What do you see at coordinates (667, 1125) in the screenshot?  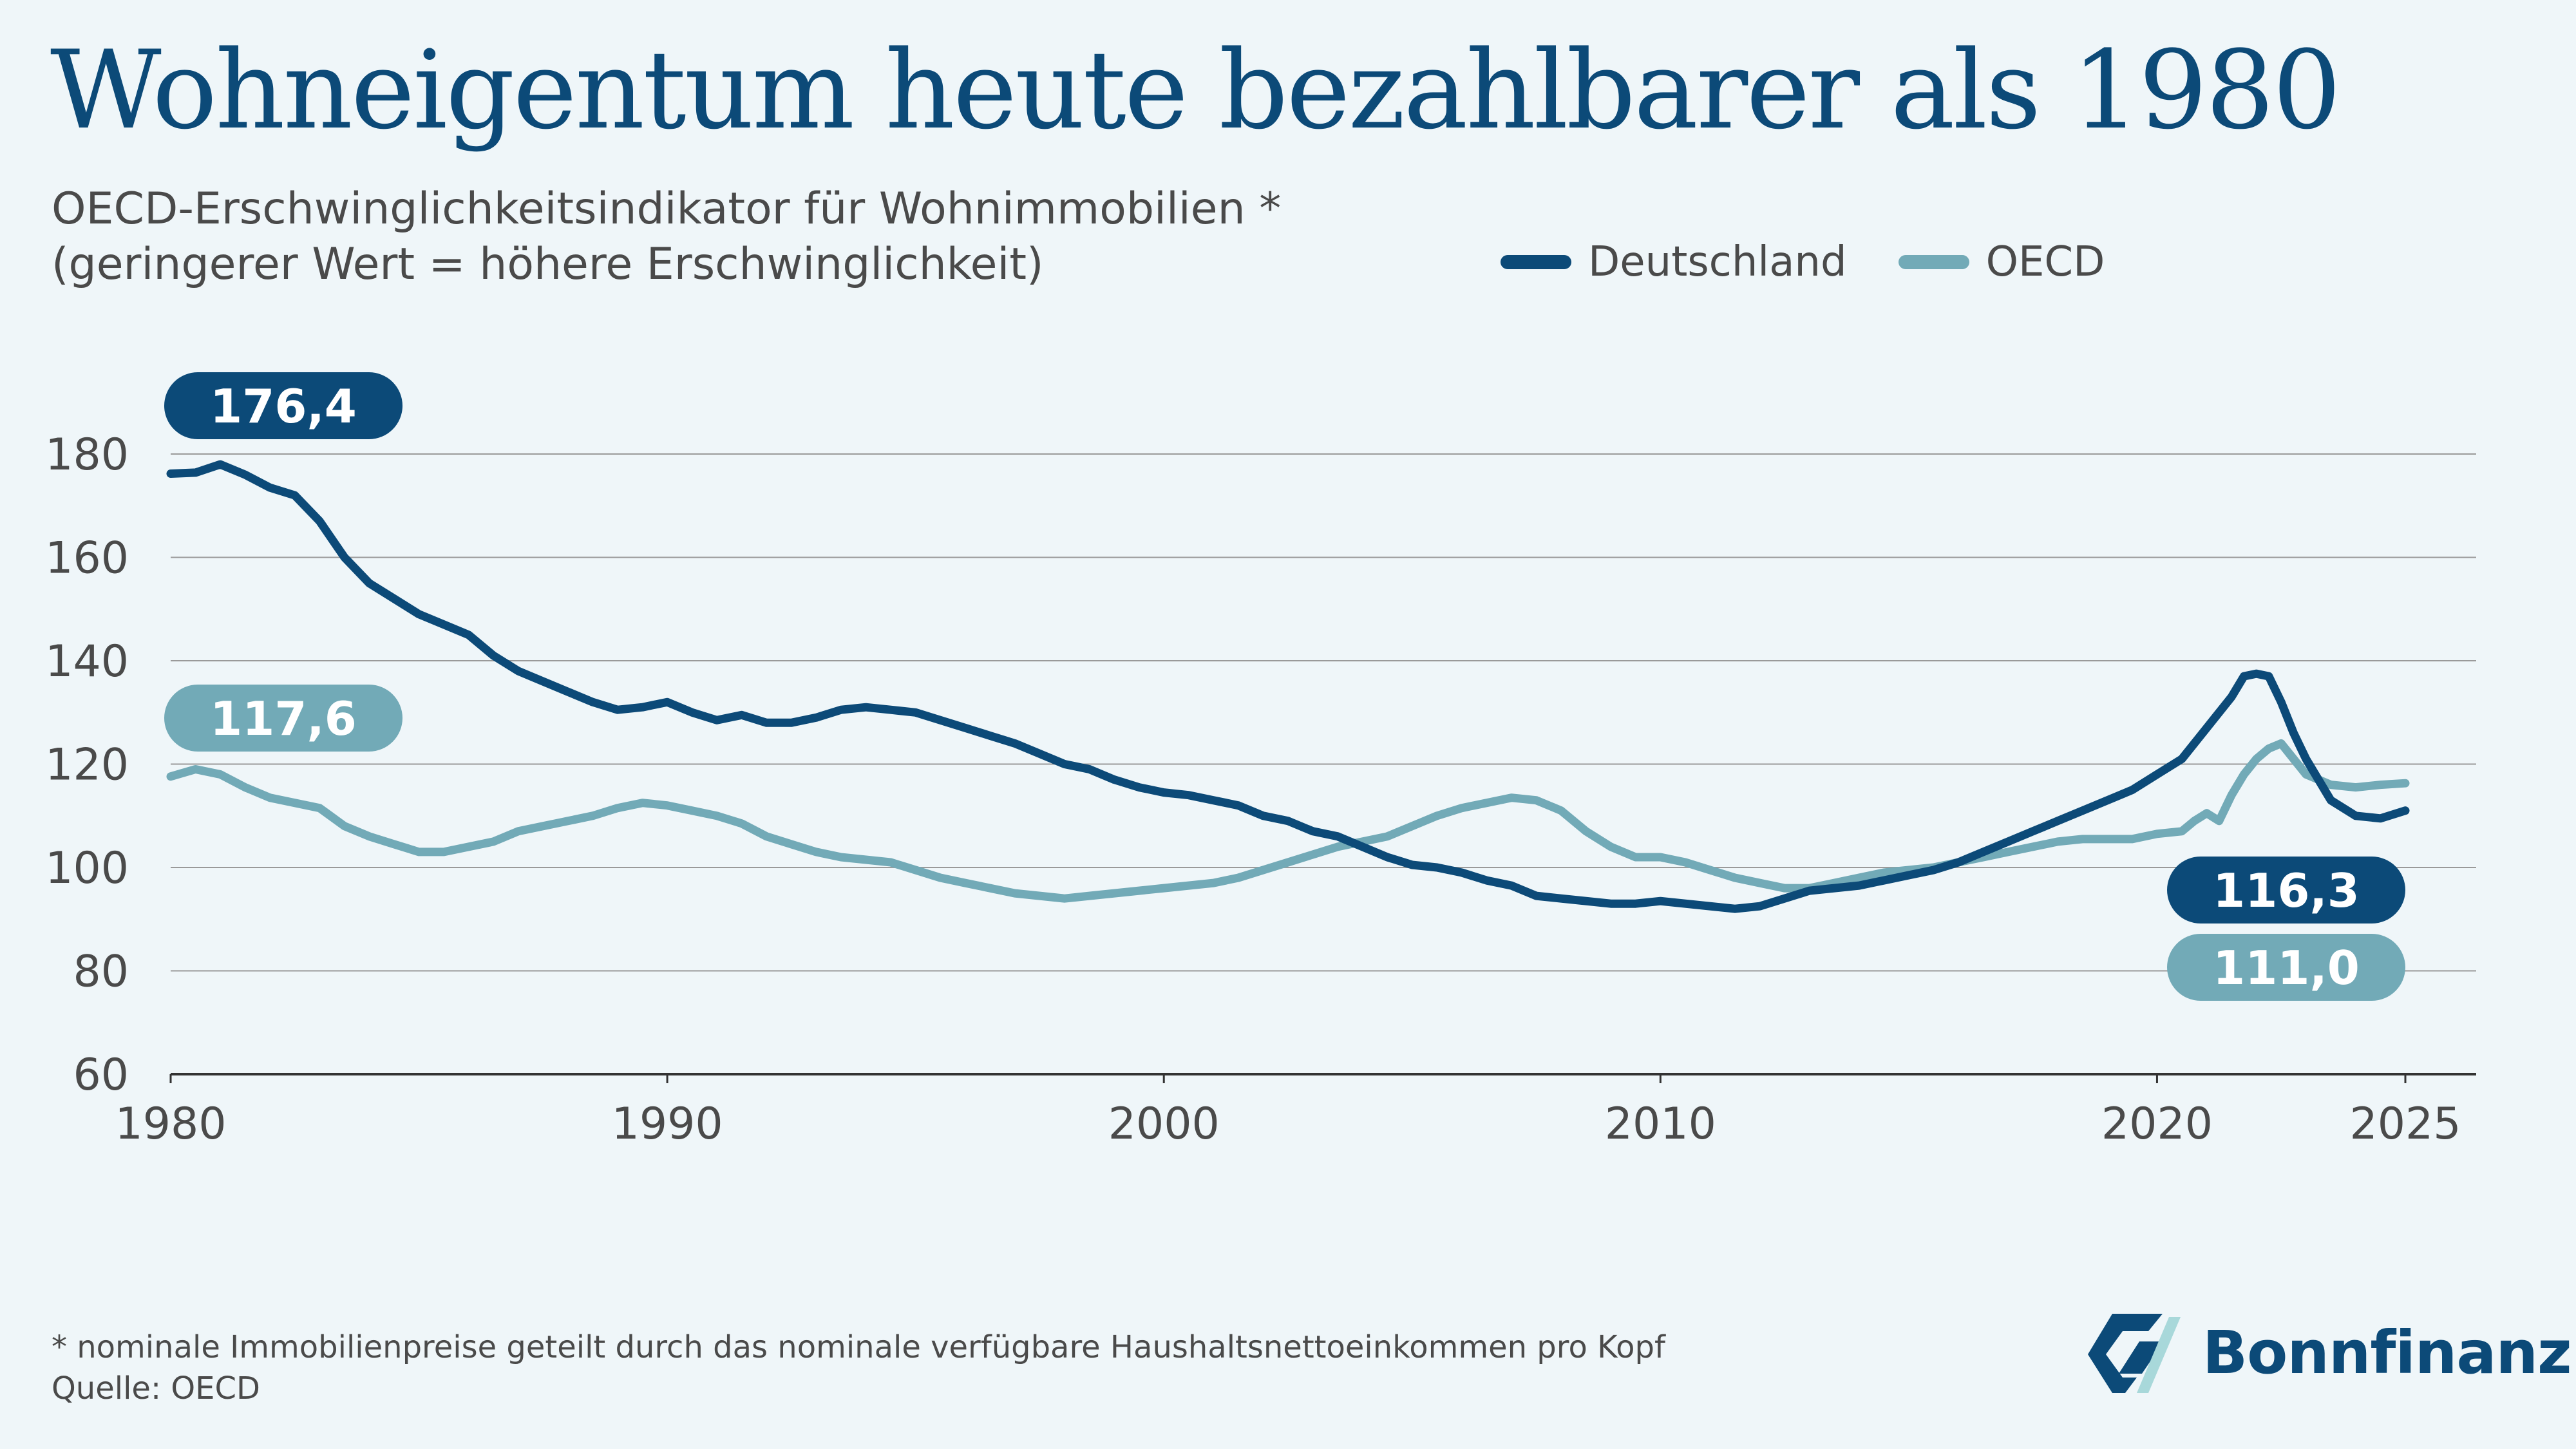 I see `x-tick-label: 1990` at bounding box center [667, 1125].